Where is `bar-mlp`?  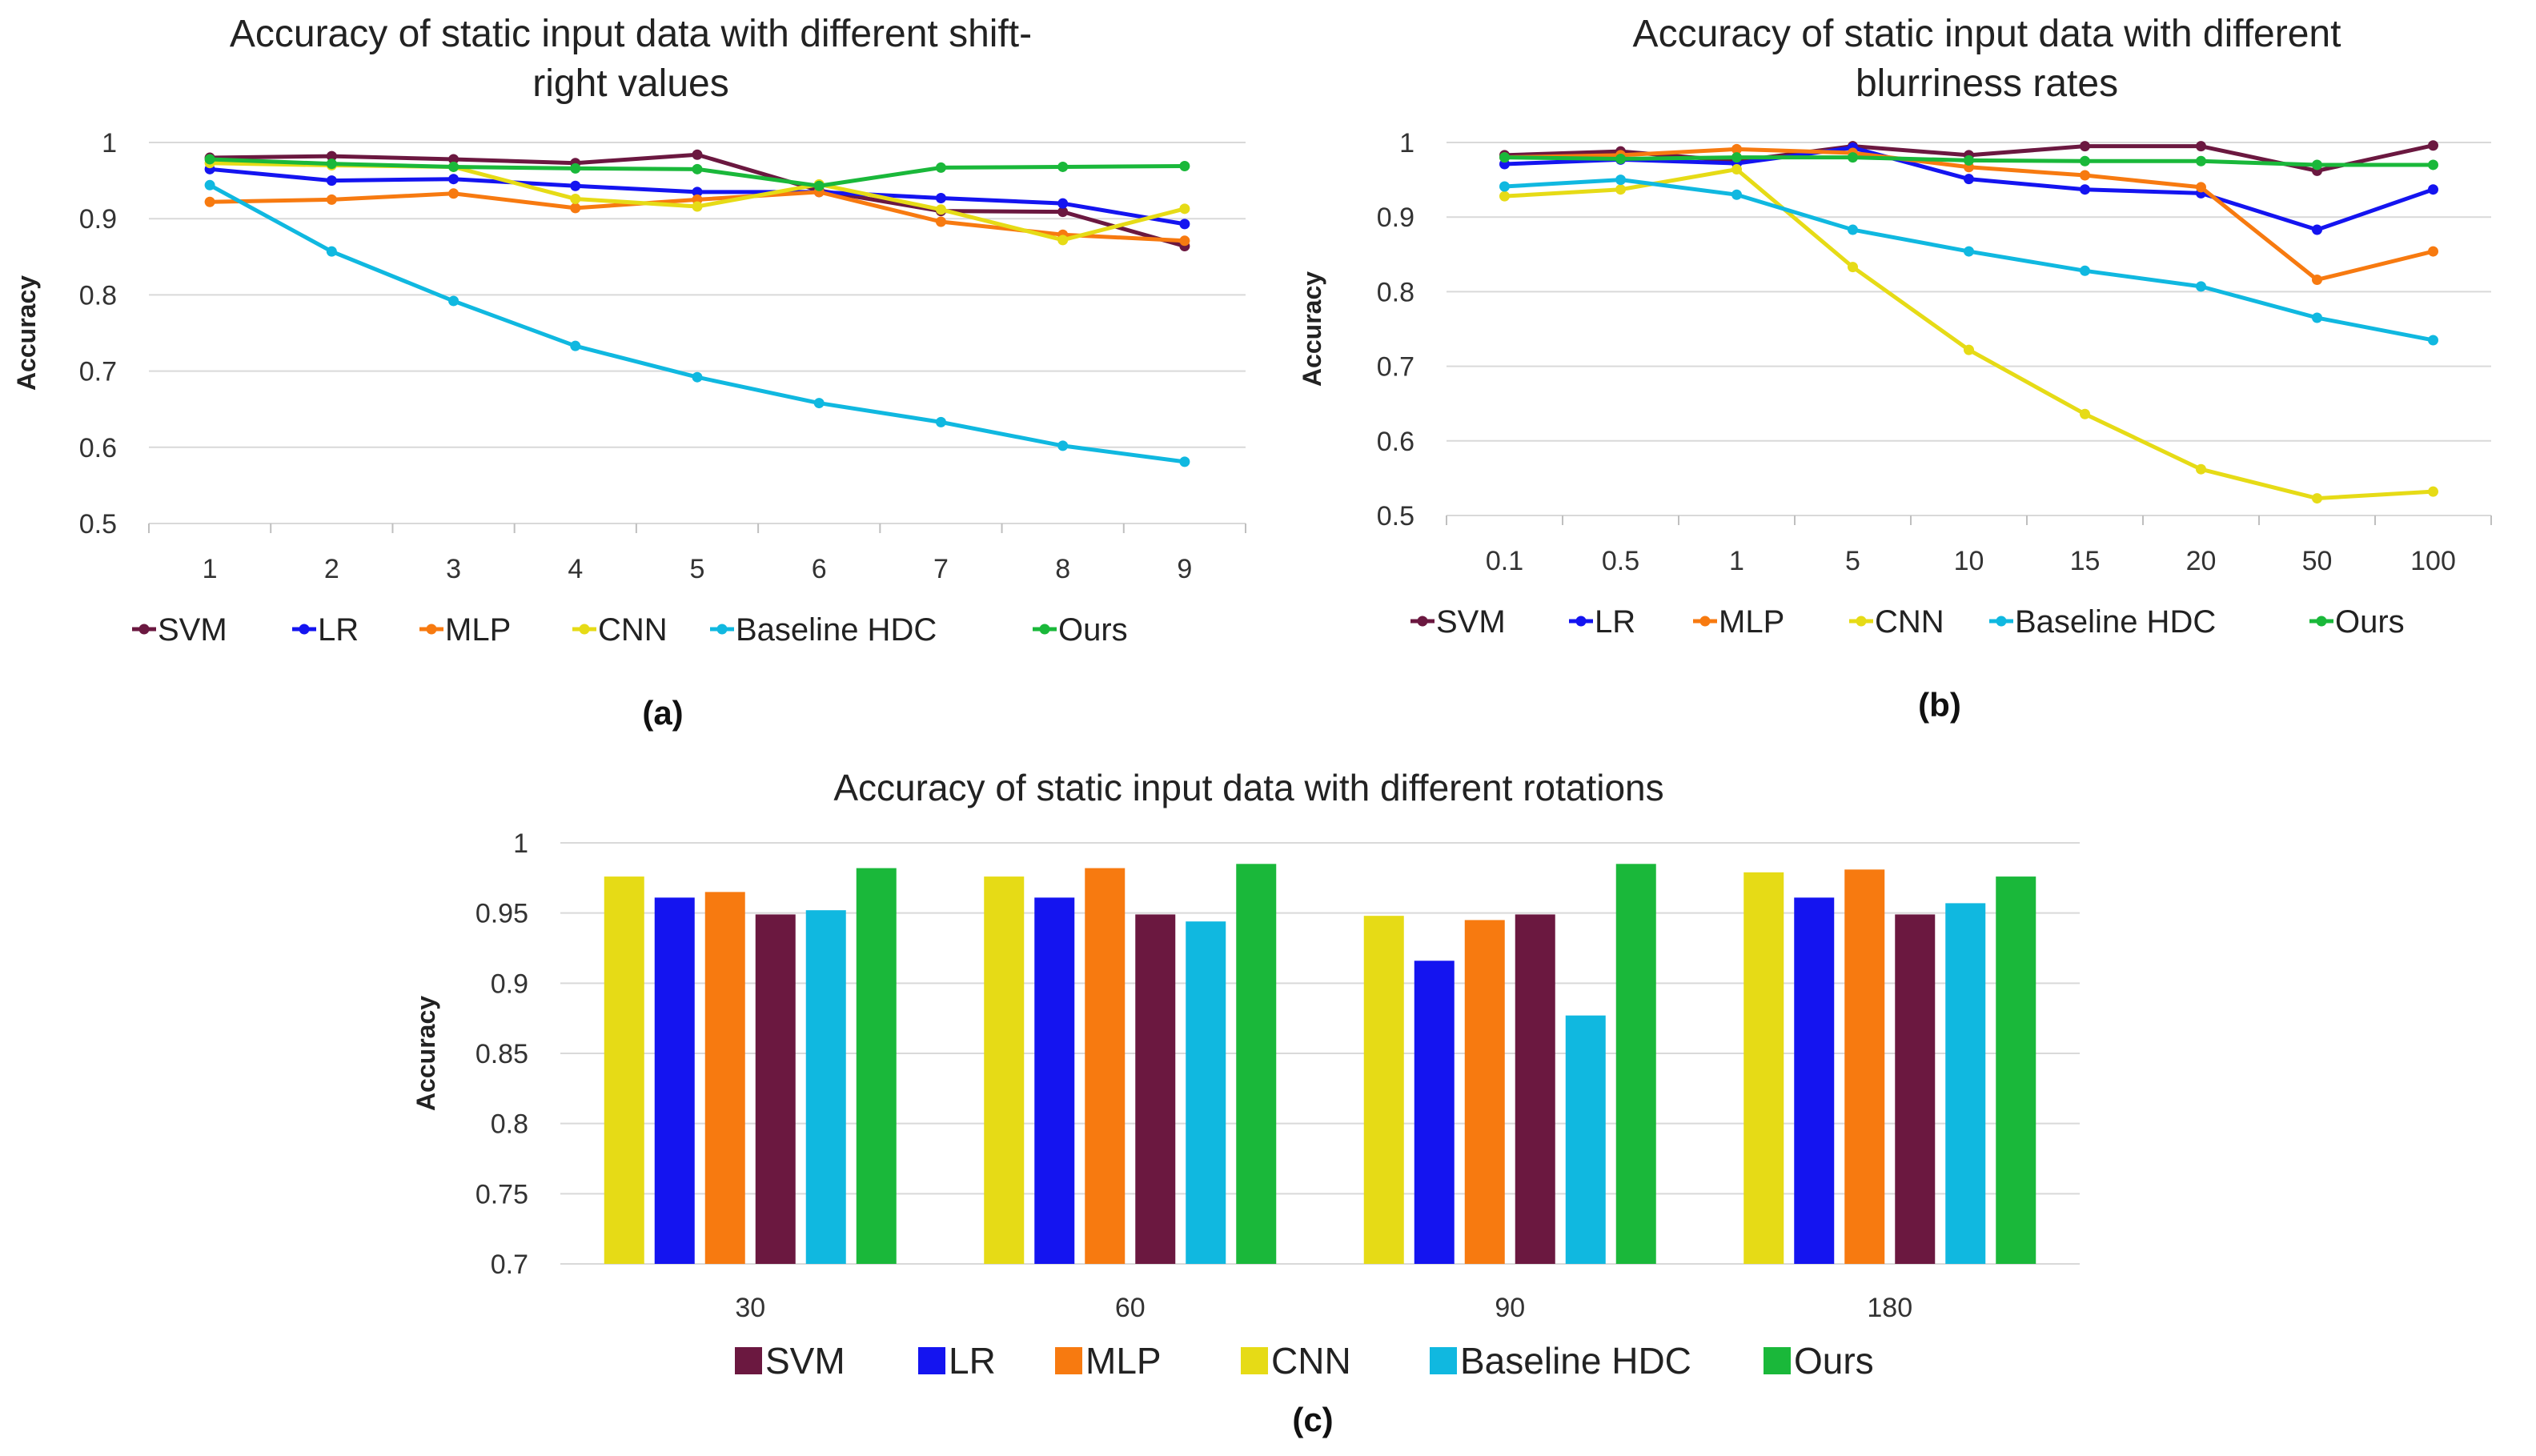 bar-mlp is located at coordinates (1105, 1066).